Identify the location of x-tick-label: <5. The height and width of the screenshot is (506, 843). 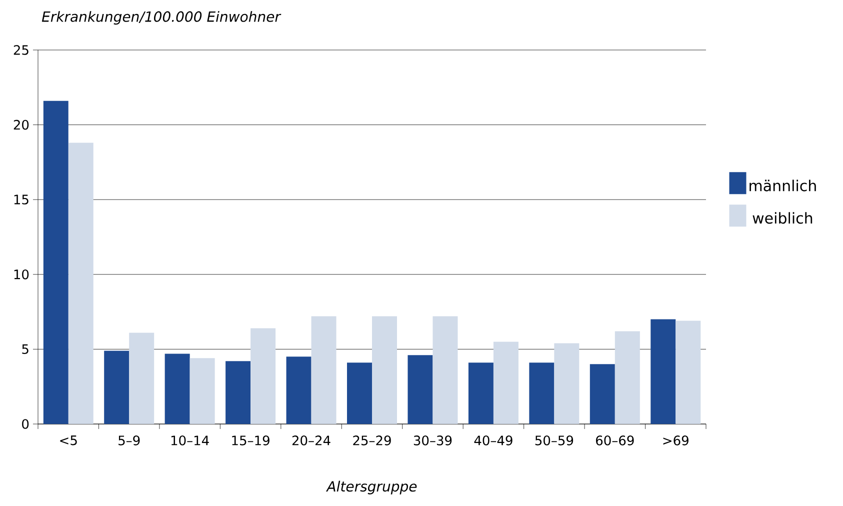
(68, 441).